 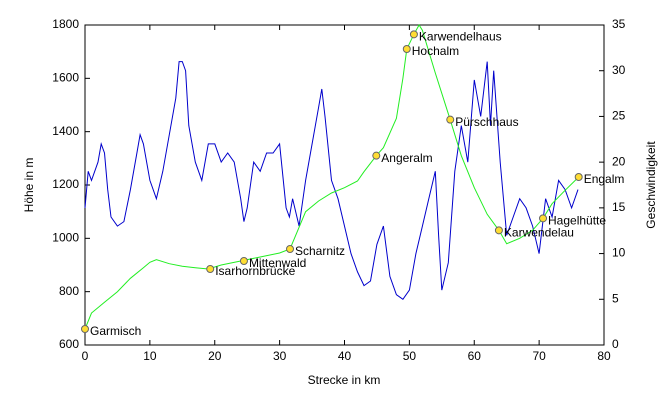 I want to click on y2-tick-label: 10, so click(x=619, y=253).